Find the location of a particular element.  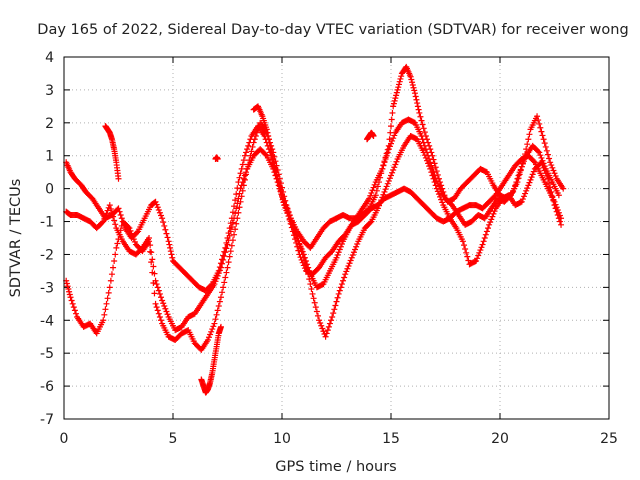

x-tick-label: 10 is located at coordinates (282, 439).